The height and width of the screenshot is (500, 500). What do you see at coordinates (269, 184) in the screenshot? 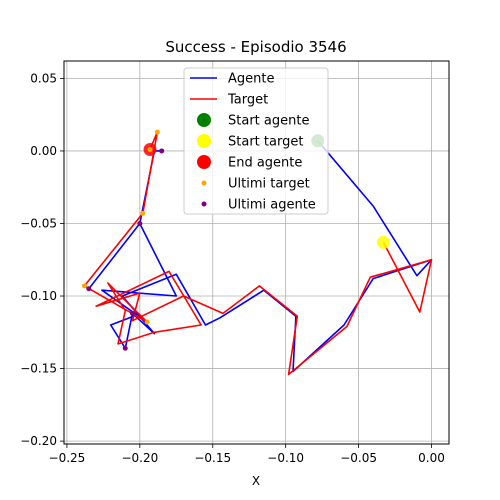
I see `legend-label-ultimi-target: Ultimi target` at bounding box center [269, 184].